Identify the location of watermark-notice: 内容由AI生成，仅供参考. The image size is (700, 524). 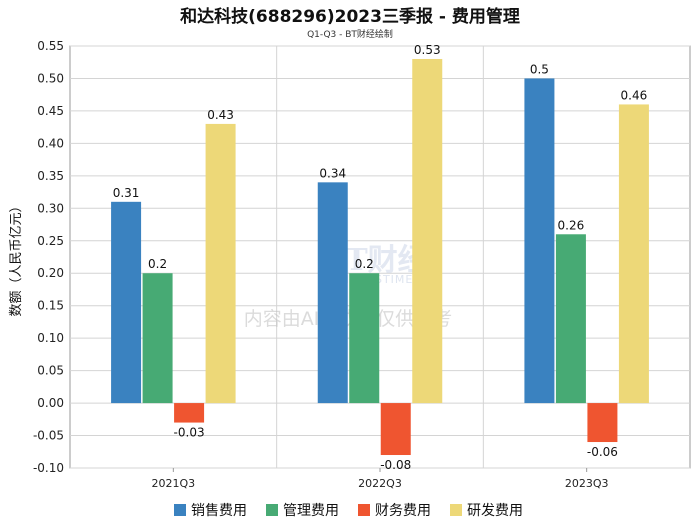
(348, 319).